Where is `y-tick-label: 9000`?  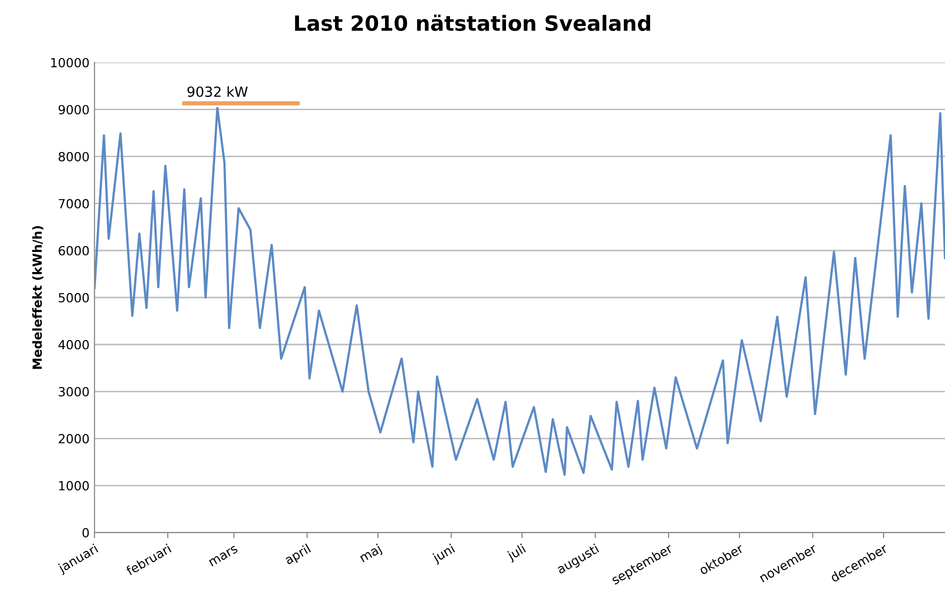
y-tick-label: 9000 is located at coordinates (73, 109).